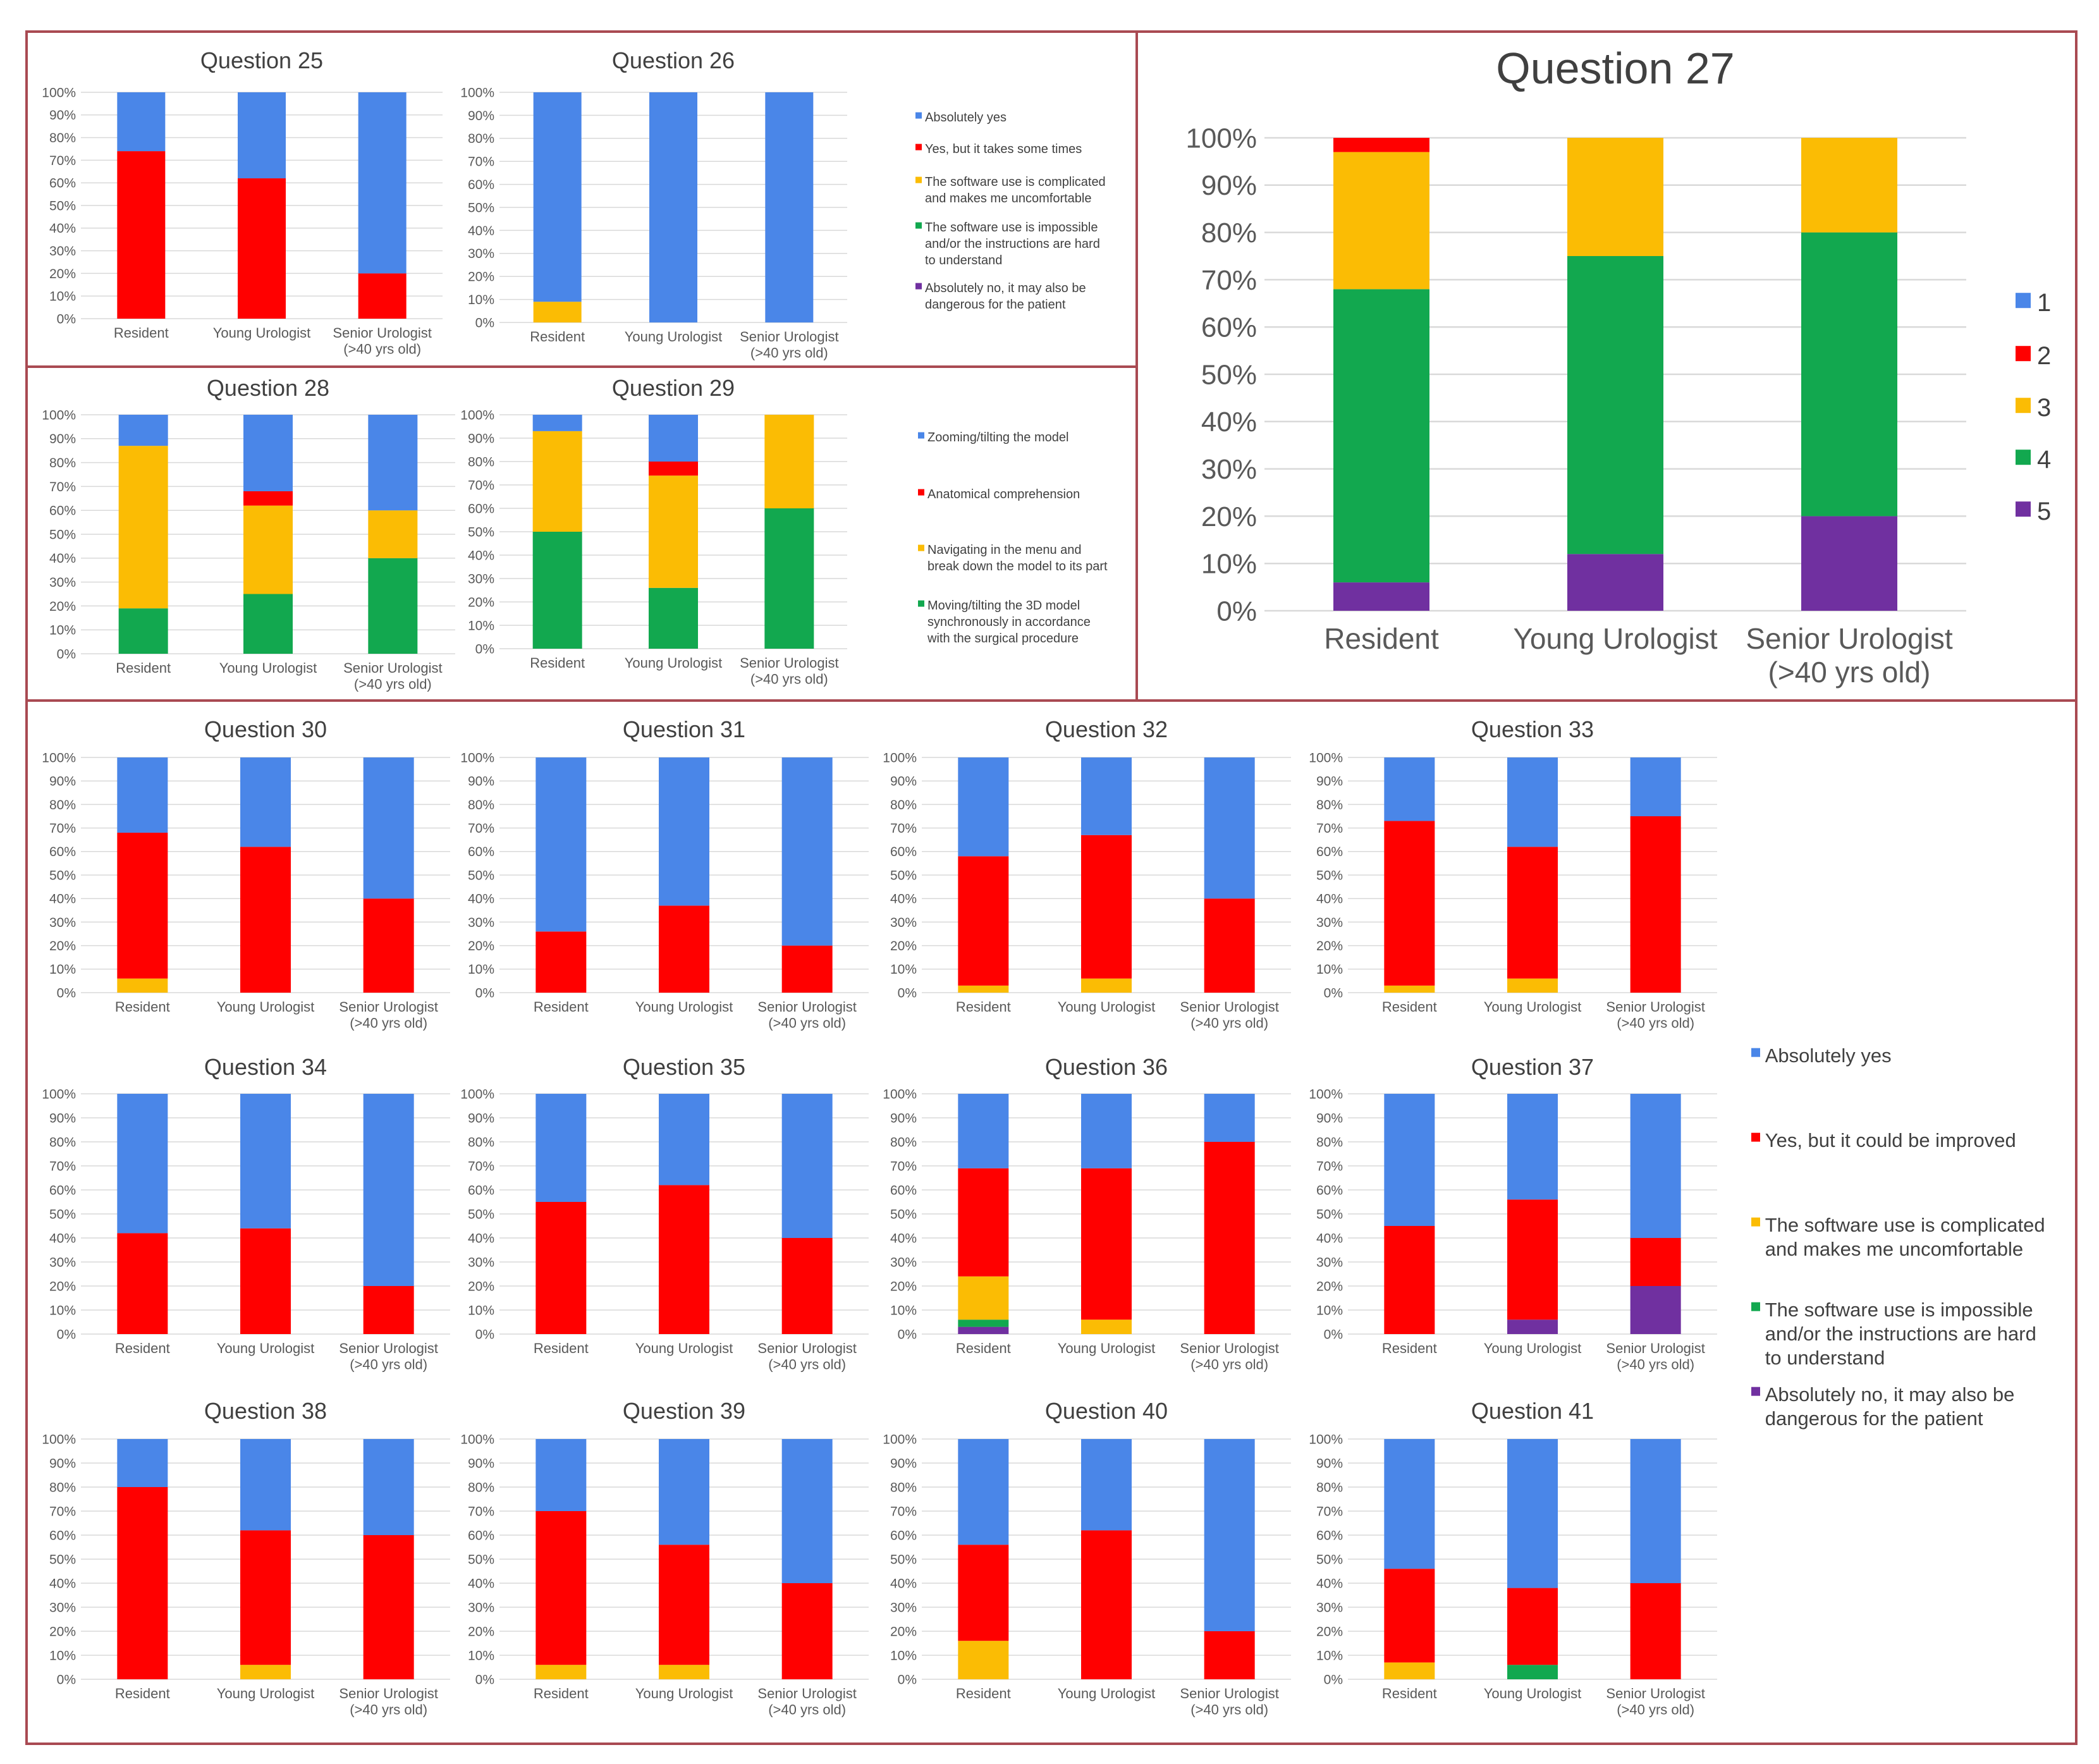 Image resolution: width=2099 pixels, height=1764 pixels. I want to click on legend-label: The software use is impossible, so click(1899, 1310).